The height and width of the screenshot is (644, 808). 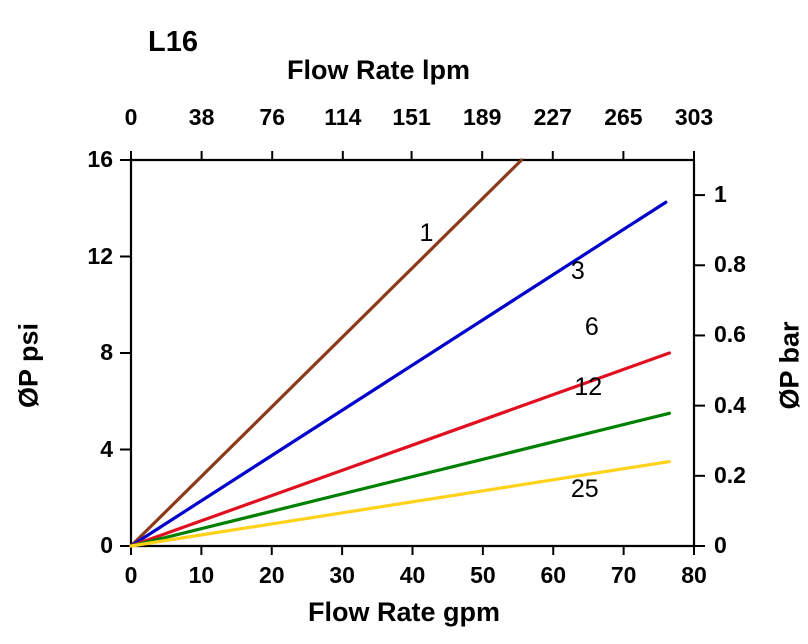 I want to click on y-tick-label: 0, so click(x=106, y=545).